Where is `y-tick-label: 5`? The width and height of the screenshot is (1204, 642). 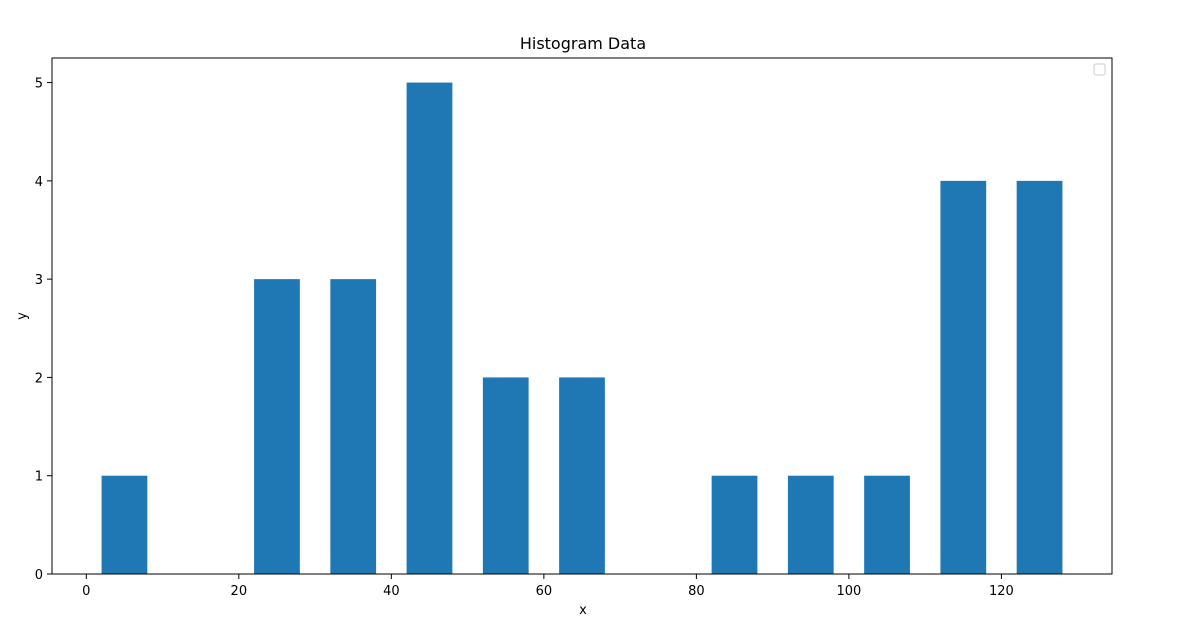 y-tick-label: 5 is located at coordinates (39, 84).